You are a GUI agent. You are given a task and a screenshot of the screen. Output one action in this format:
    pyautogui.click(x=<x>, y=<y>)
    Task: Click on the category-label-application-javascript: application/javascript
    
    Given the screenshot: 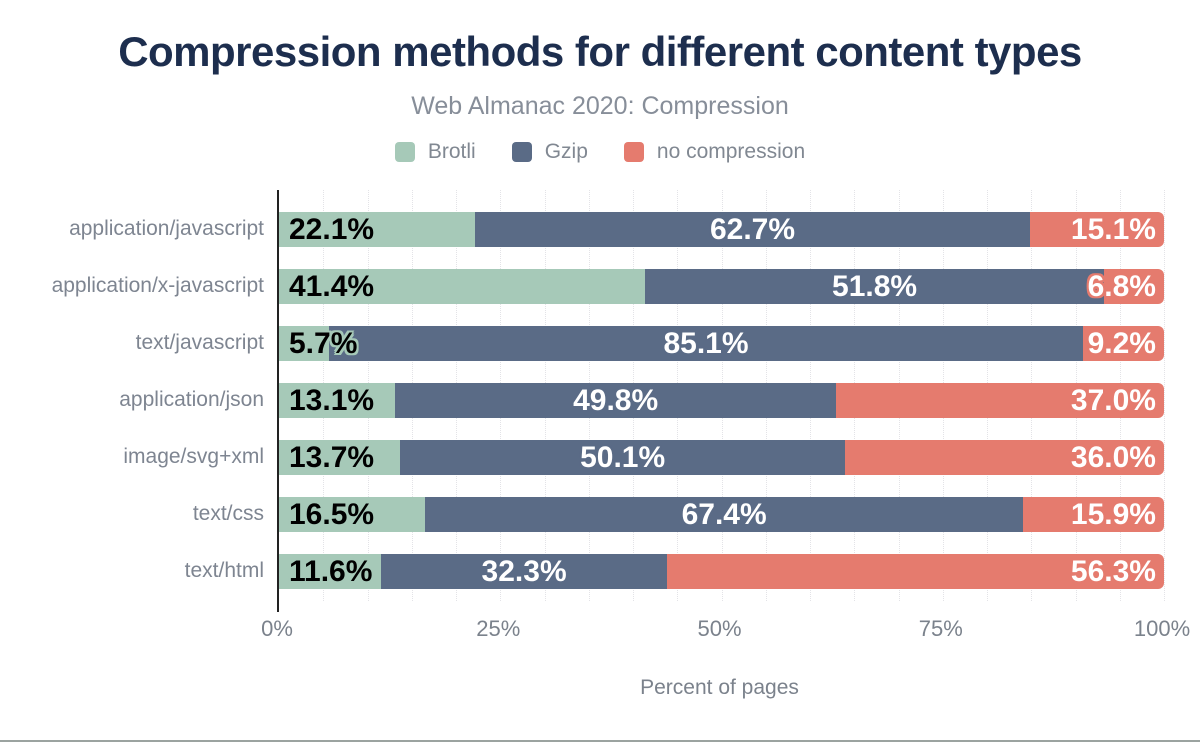 What is the action you would take?
    pyautogui.click(x=166, y=229)
    